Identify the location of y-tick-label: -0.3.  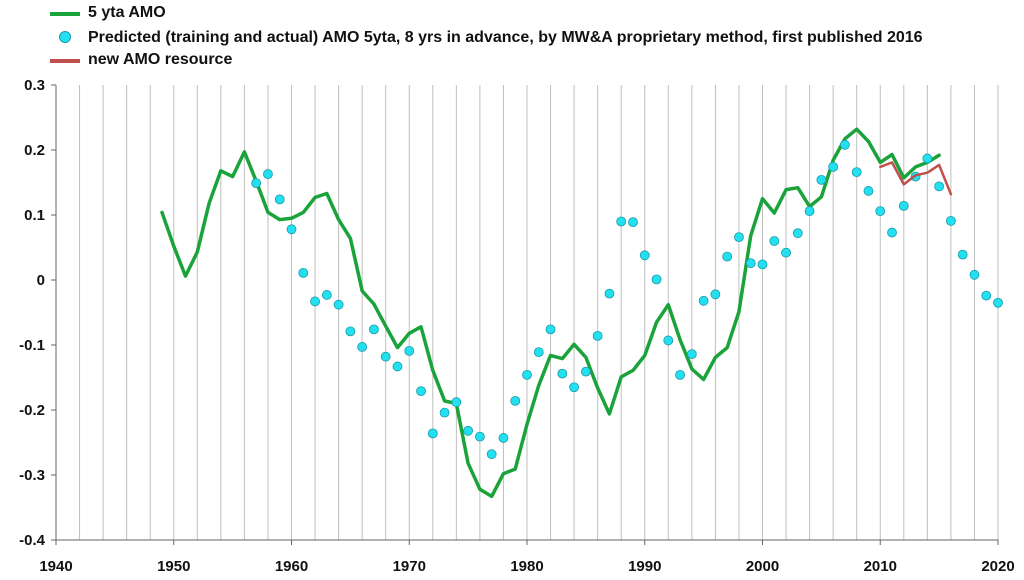
(32, 475).